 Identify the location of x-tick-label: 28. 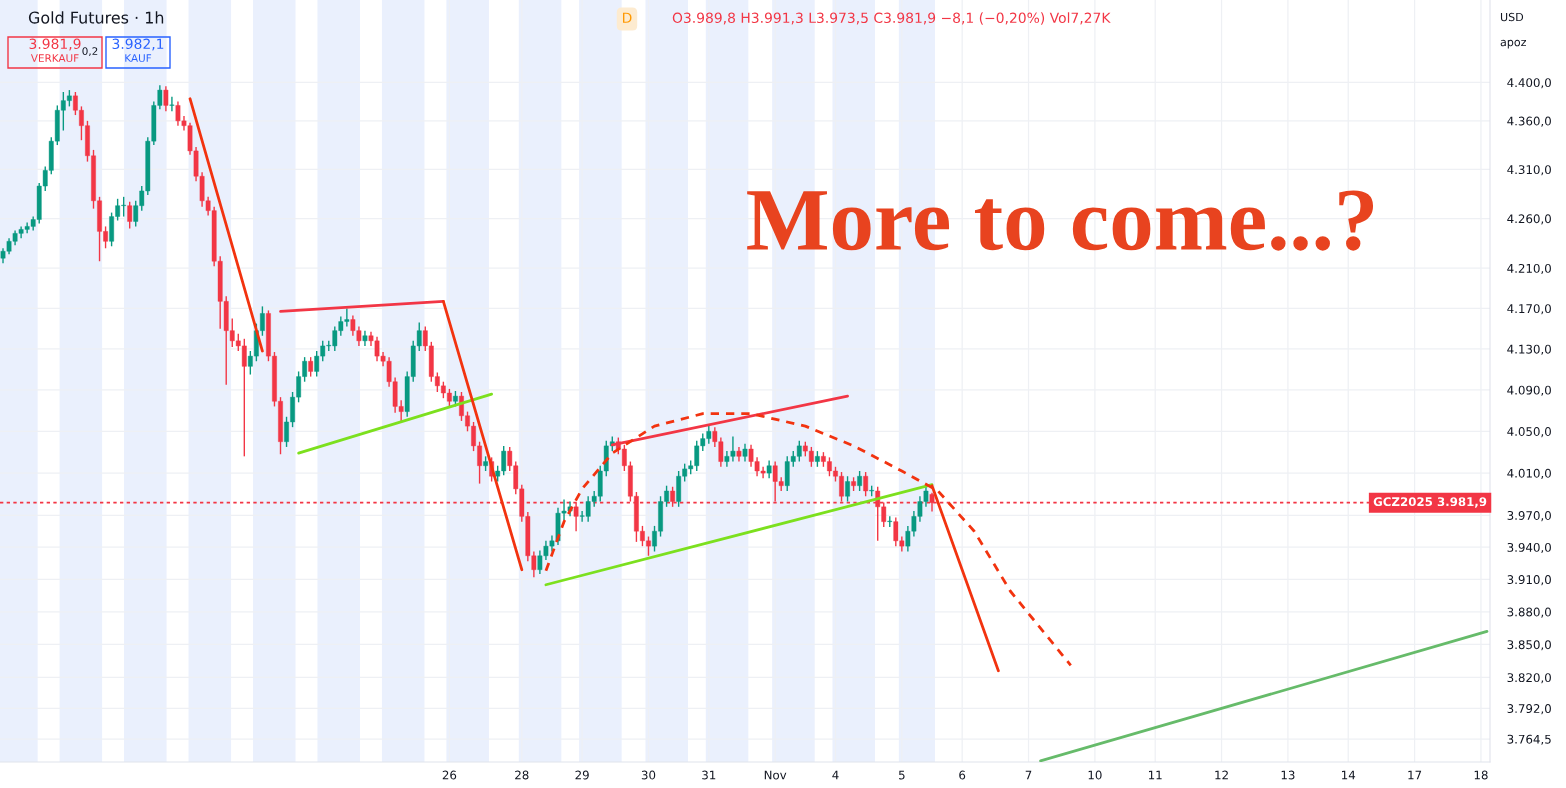
(522, 775).